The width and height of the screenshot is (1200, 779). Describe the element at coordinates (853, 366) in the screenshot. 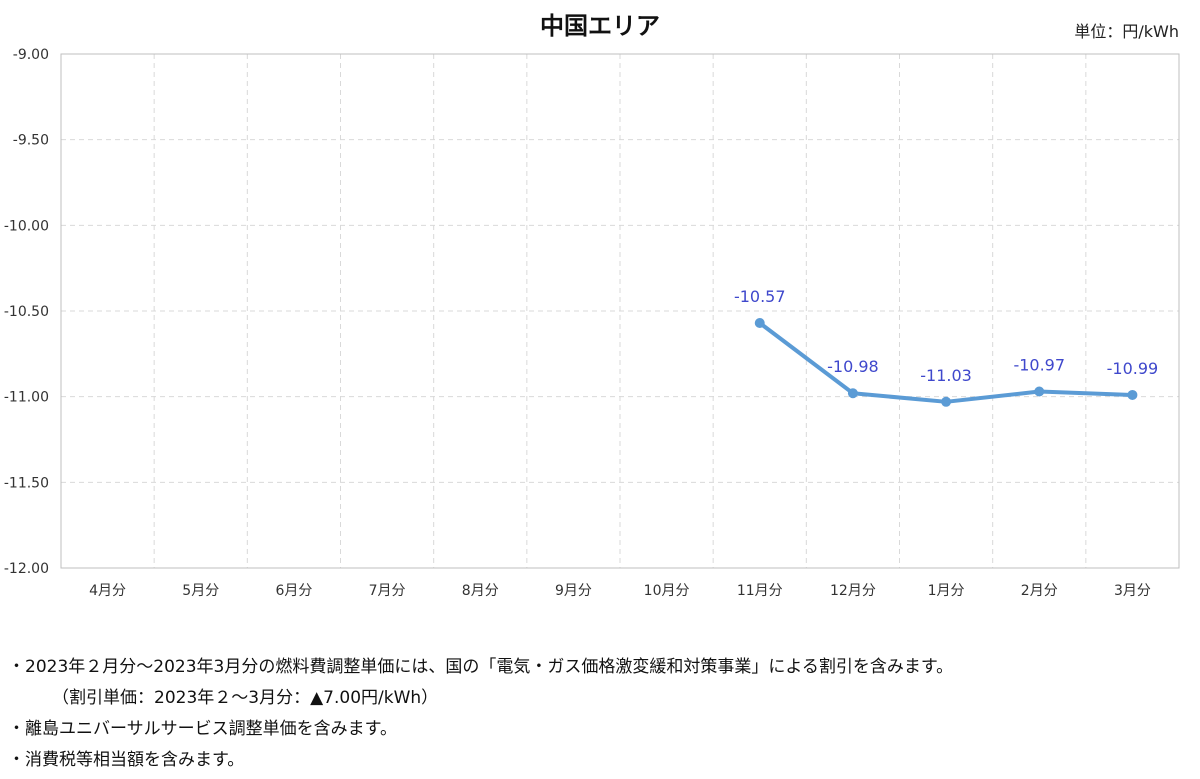

I see `data-label: -10.98` at that location.